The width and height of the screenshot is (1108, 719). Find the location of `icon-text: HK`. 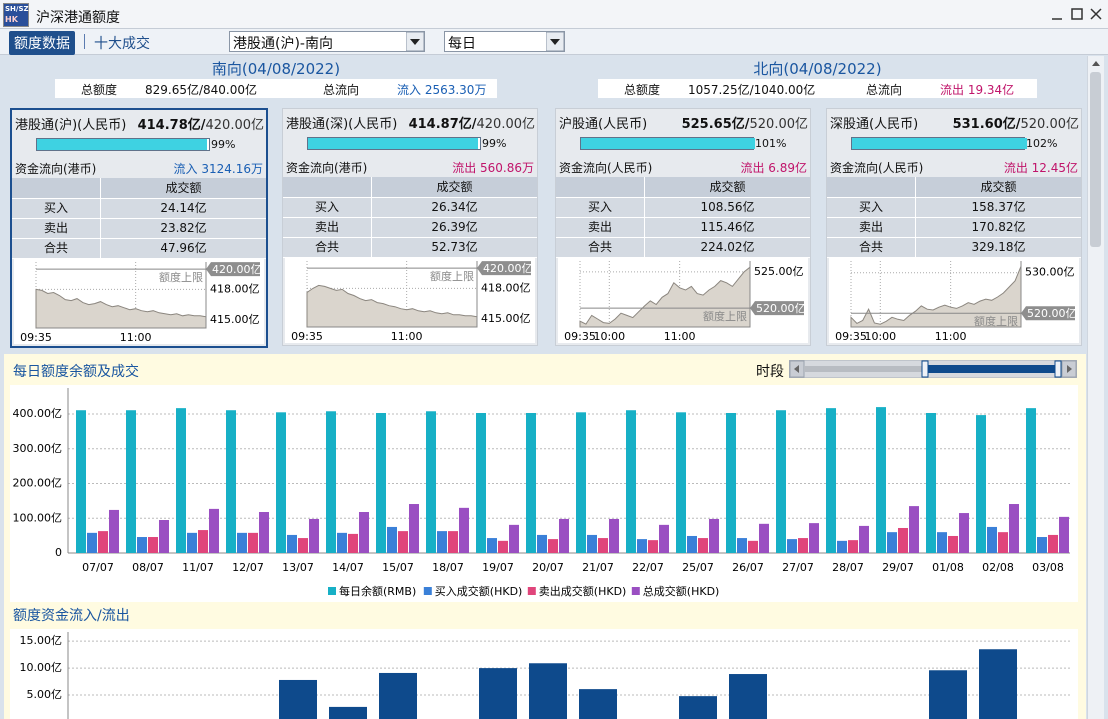

icon-text: HK is located at coordinates (11, 19).